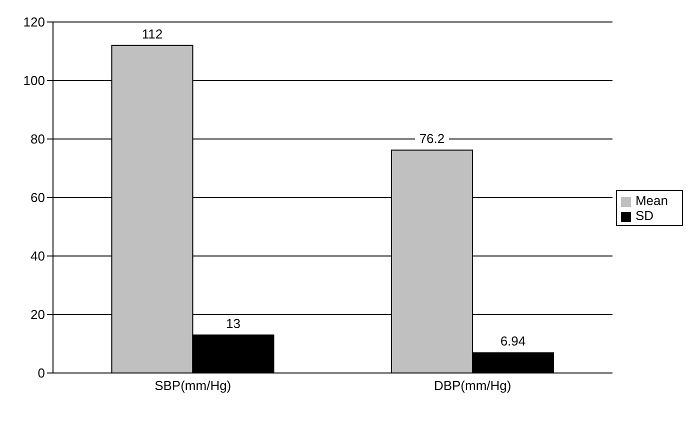  Describe the element at coordinates (37, 139) in the screenshot. I see `y-tick-label: 80` at that location.